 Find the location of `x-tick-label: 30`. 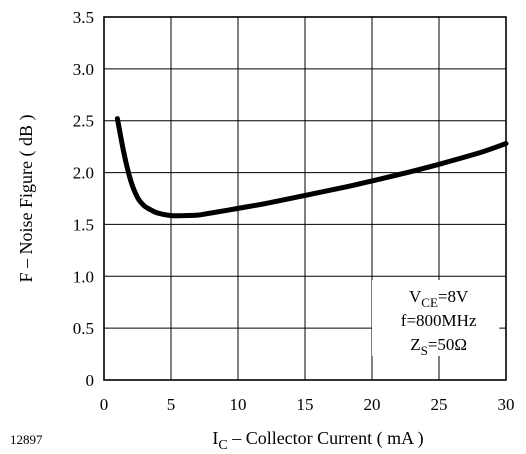

x-tick-label: 30 is located at coordinates (506, 404).